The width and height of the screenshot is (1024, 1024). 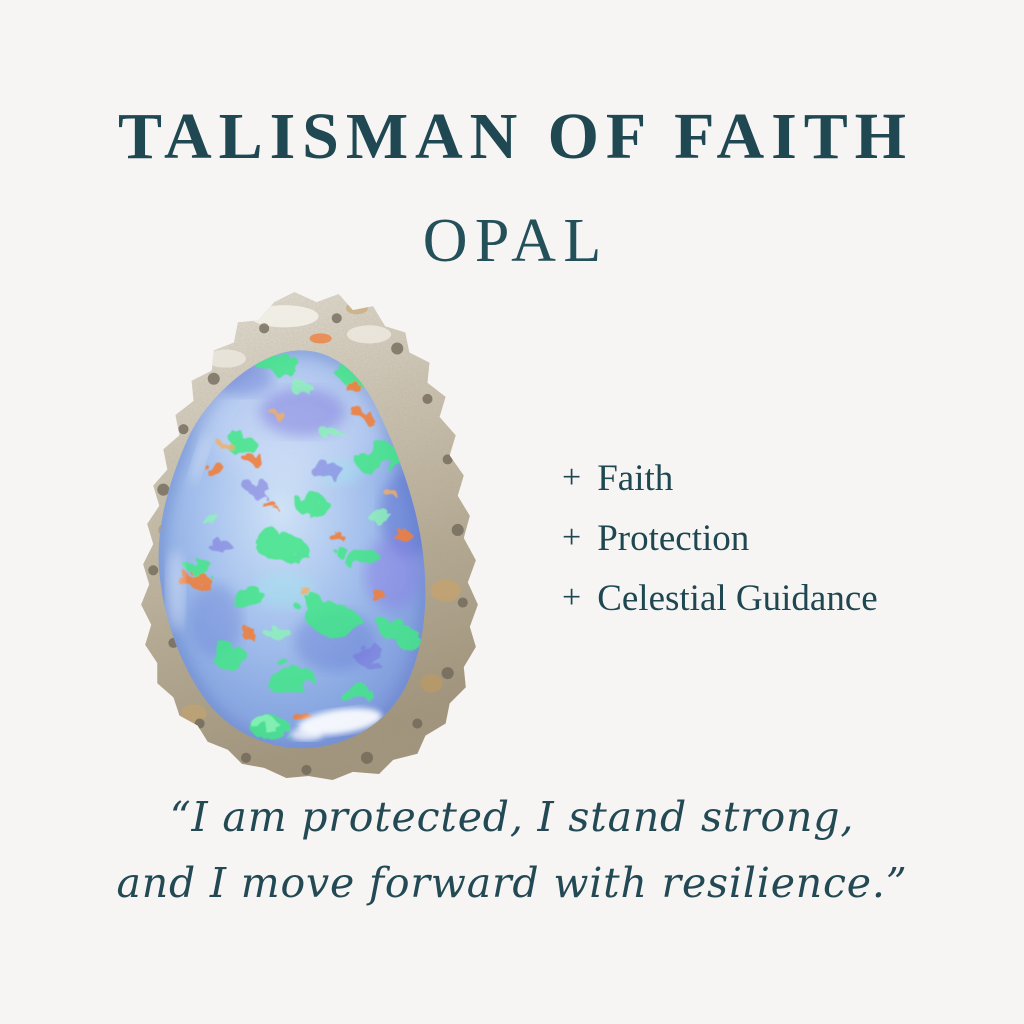 I want to click on affirmation-line-2: and I move forward with resilience.”, so click(x=512, y=883).